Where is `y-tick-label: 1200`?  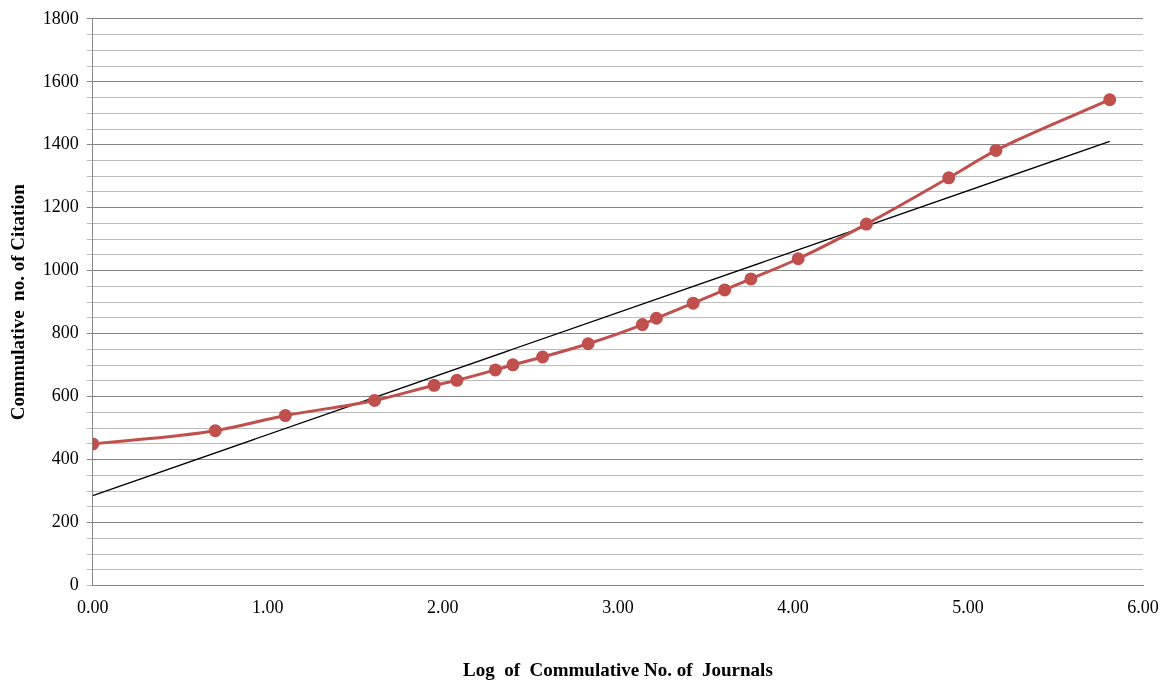 y-tick-label: 1200 is located at coordinates (60, 206).